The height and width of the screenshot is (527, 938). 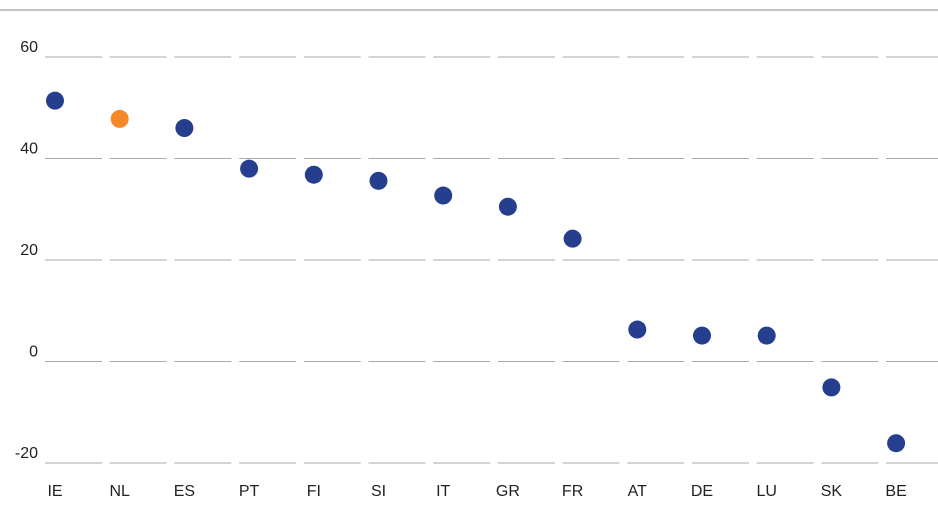 I want to click on x-tick-label: NL, so click(x=119, y=491).